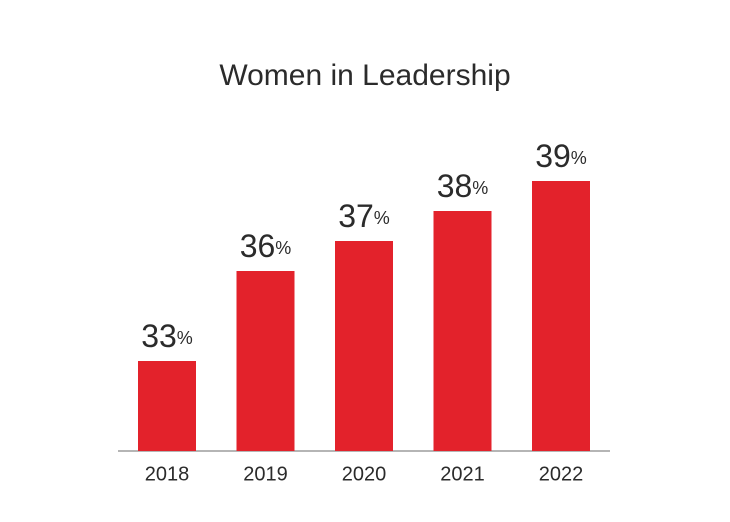 Image resolution: width=730 pixels, height=522 pixels. What do you see at coordinates (462, 474) in the screenshot?
I see `x-tick-label: 2021` at bounding box center [462, 474].